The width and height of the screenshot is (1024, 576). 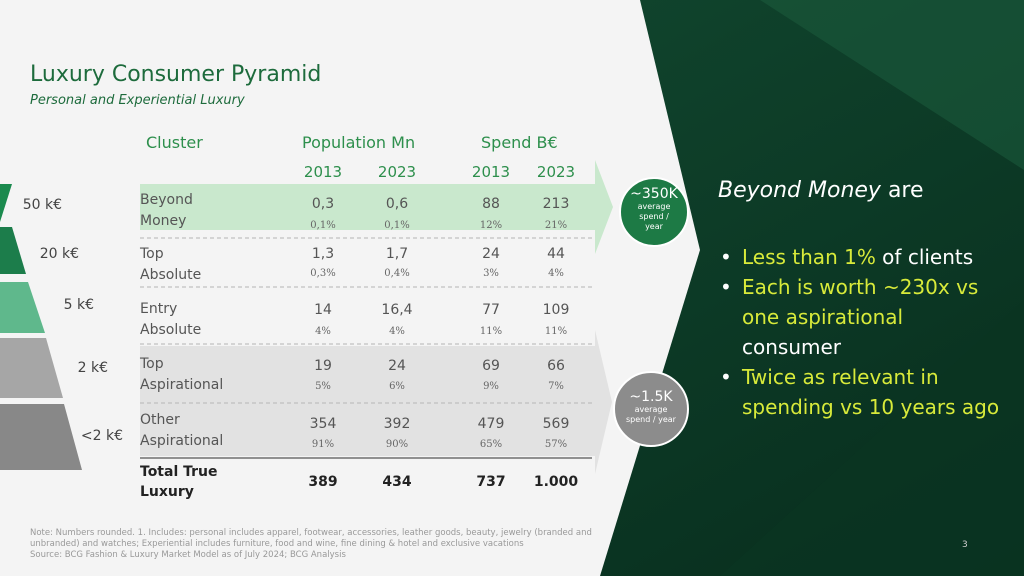 What do you see at coordinates (323, 172) in the screenshot?
I see `year-pop-2013: 2013` at bounding box center [323, 172].